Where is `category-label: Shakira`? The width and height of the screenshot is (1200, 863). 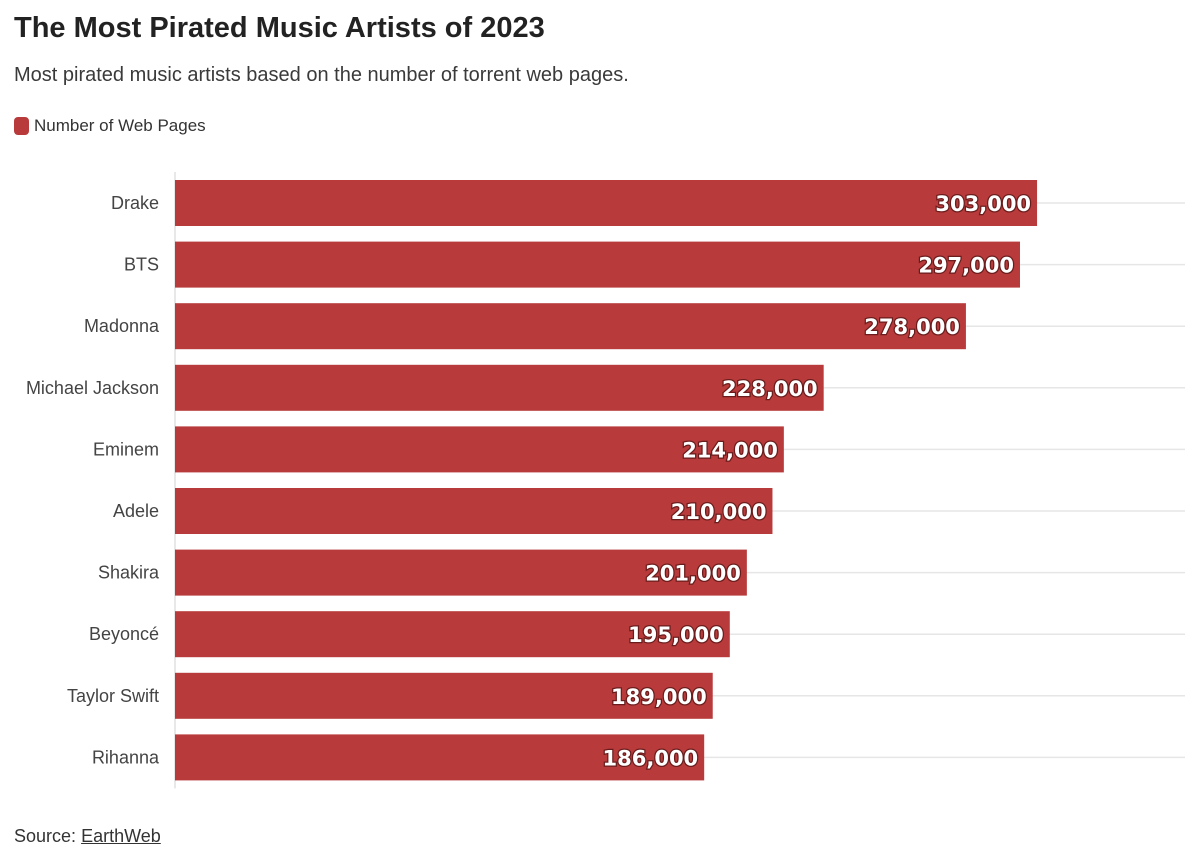
category-label: Shakira is located at coordinates (129, 573).